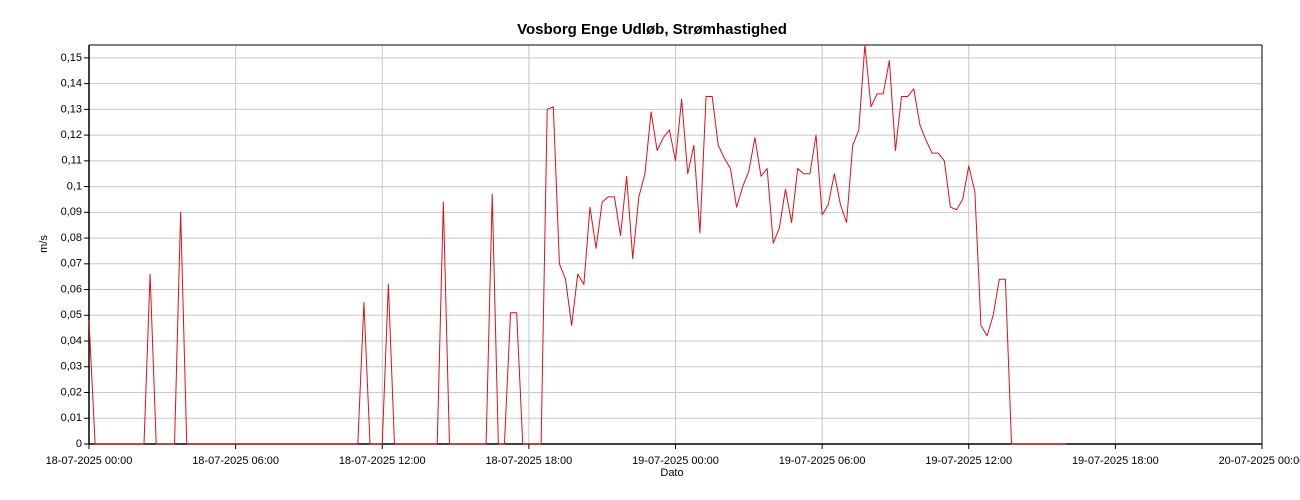 The width and height of the screenshot is (1300, 500). What do you see at coordinates (71, 392) in the screenshot?
I see `y-tick-label: 0,02` at bounding box center [71, 392].